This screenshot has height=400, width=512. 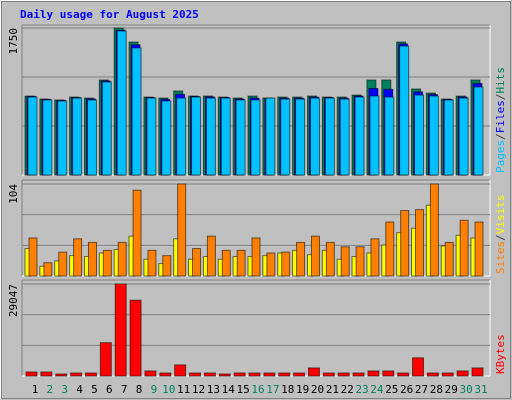 I want to click on legend-entry: Visits, so click(x=500, y=215).